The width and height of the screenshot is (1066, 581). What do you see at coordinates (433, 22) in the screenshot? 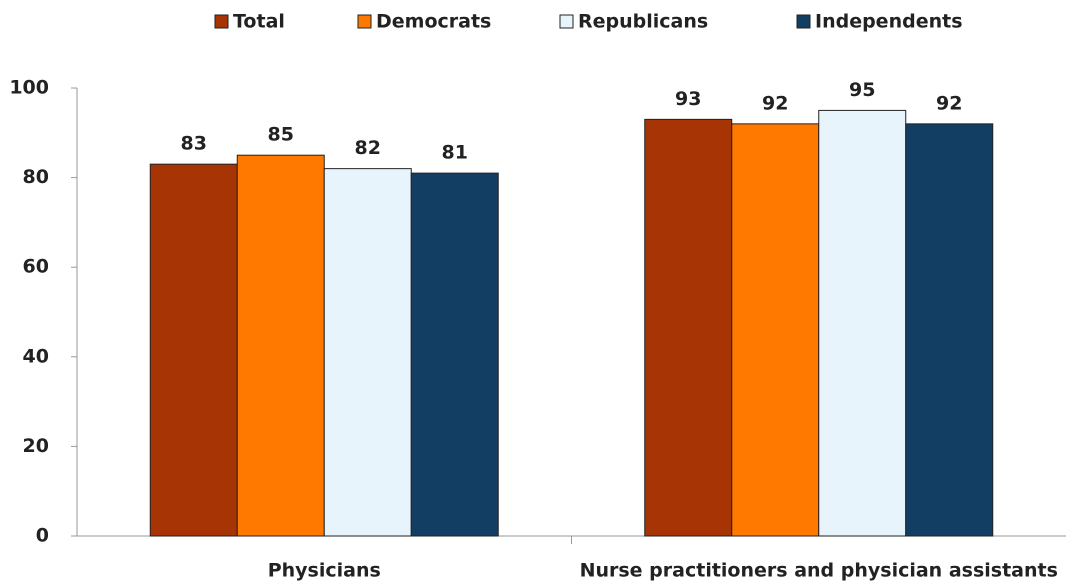
I see `legend-label: Democrats` at bounding box center [433, 22].